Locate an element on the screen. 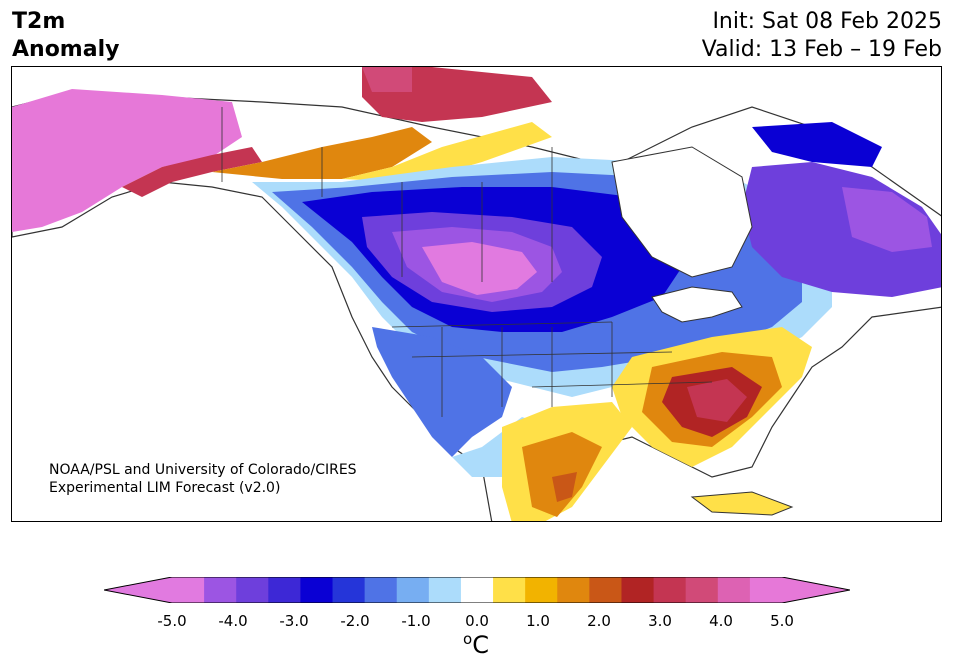 This screenshot has width=954, height=671. yukon-yellow is located at coordinates (447, 152).